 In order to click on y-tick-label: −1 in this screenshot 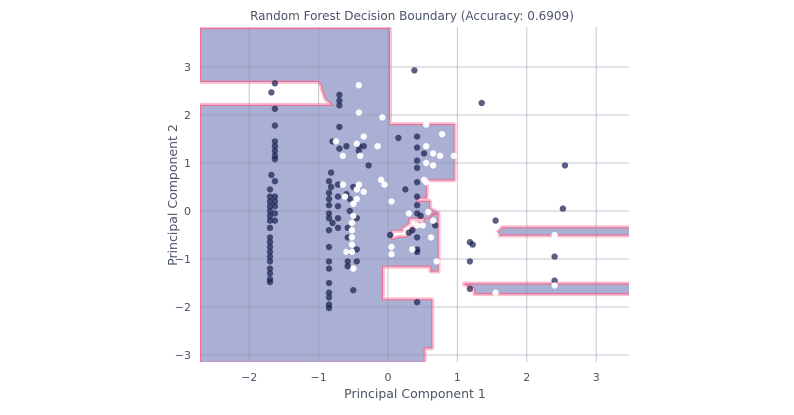, I will do `click(183, 259)`.